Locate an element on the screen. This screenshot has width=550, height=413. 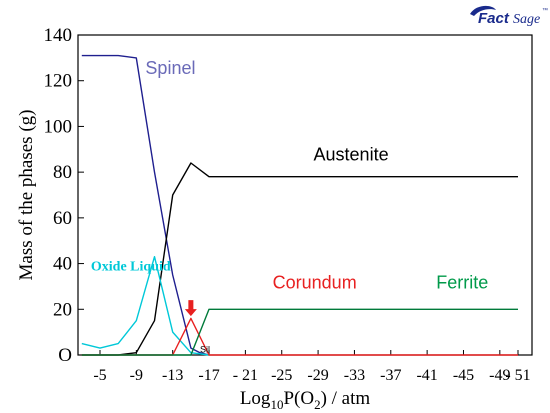
y-tick-label: 120 is located at coordinates (58, 81).